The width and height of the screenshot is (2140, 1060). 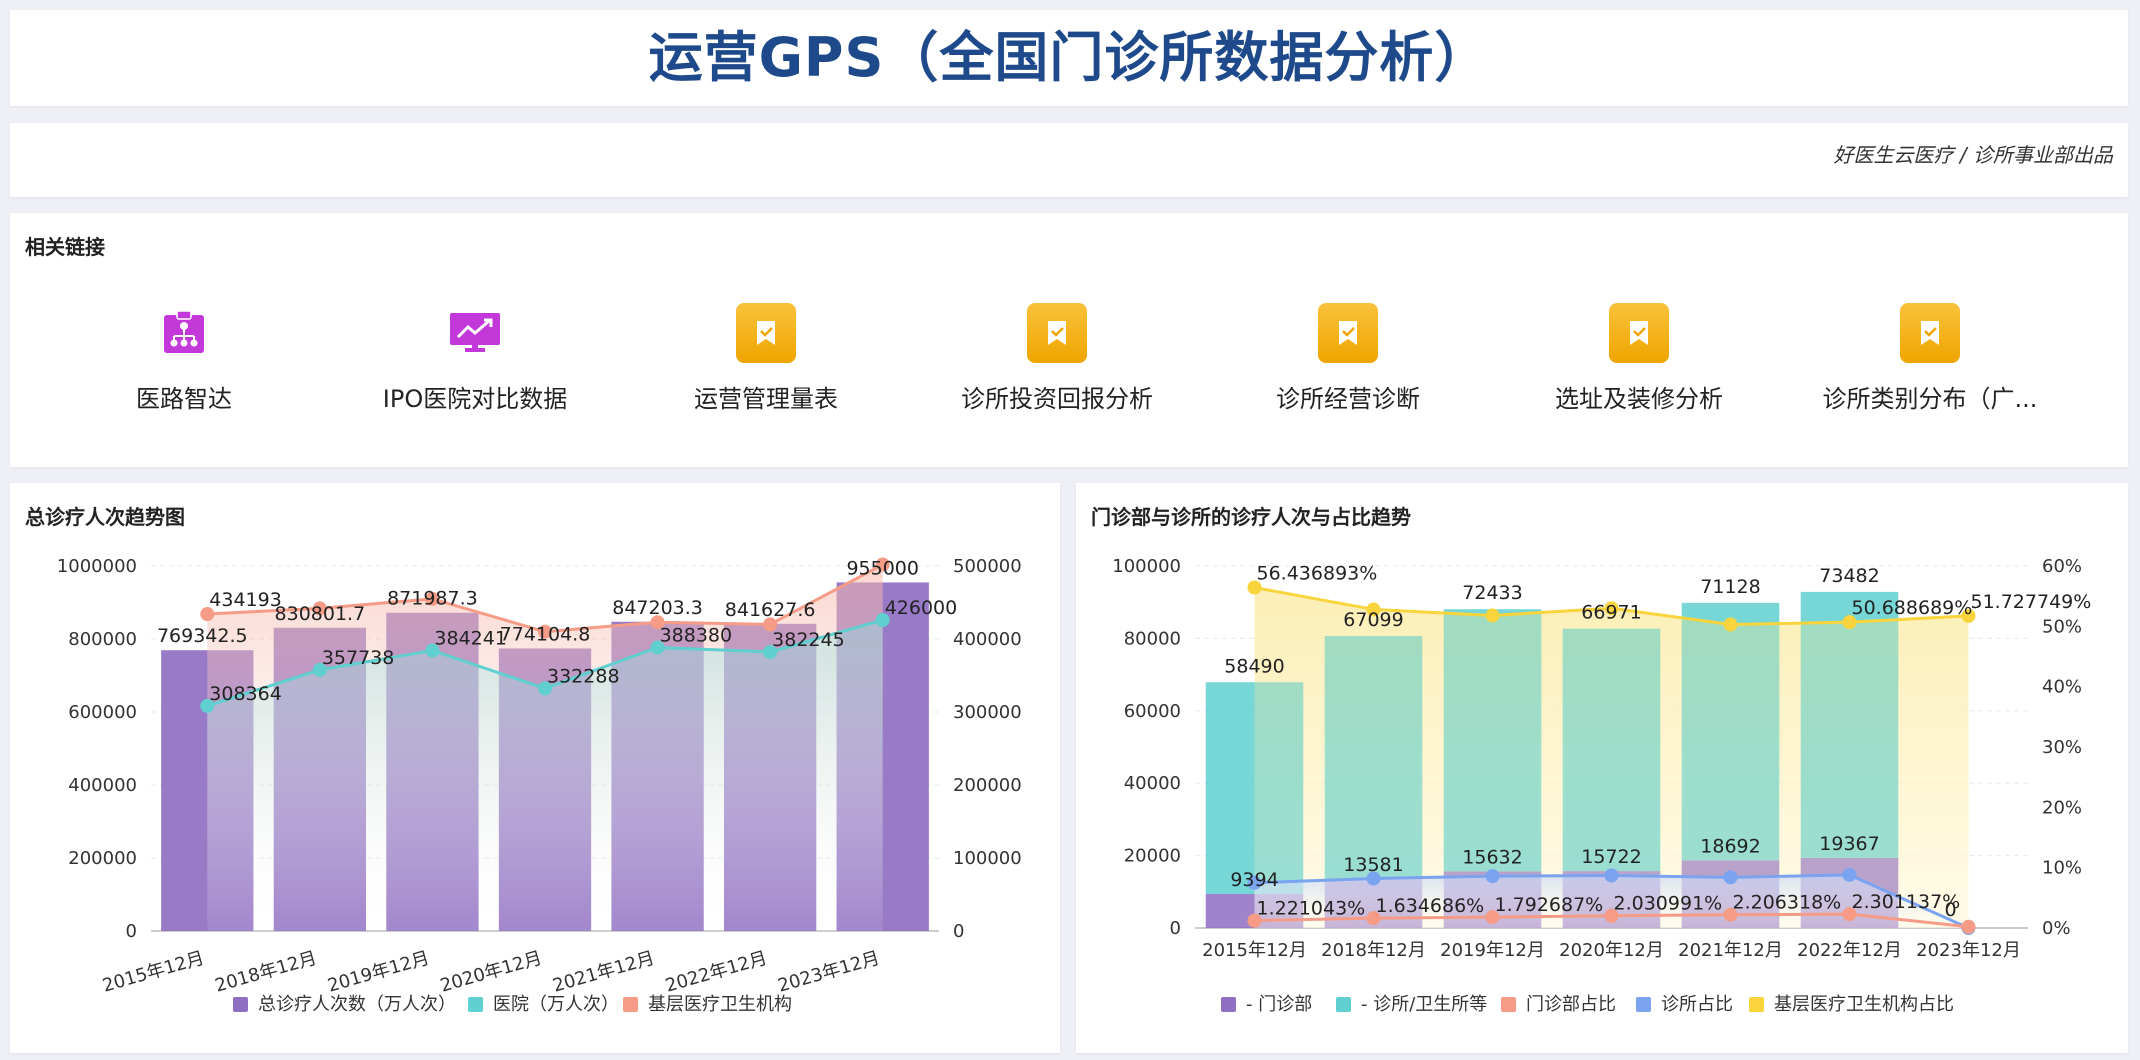 What do you see at coordinates (1373, 620) in the screenshot?
I see `bar-data-label: 67099` at bounding box center [1373, 620].